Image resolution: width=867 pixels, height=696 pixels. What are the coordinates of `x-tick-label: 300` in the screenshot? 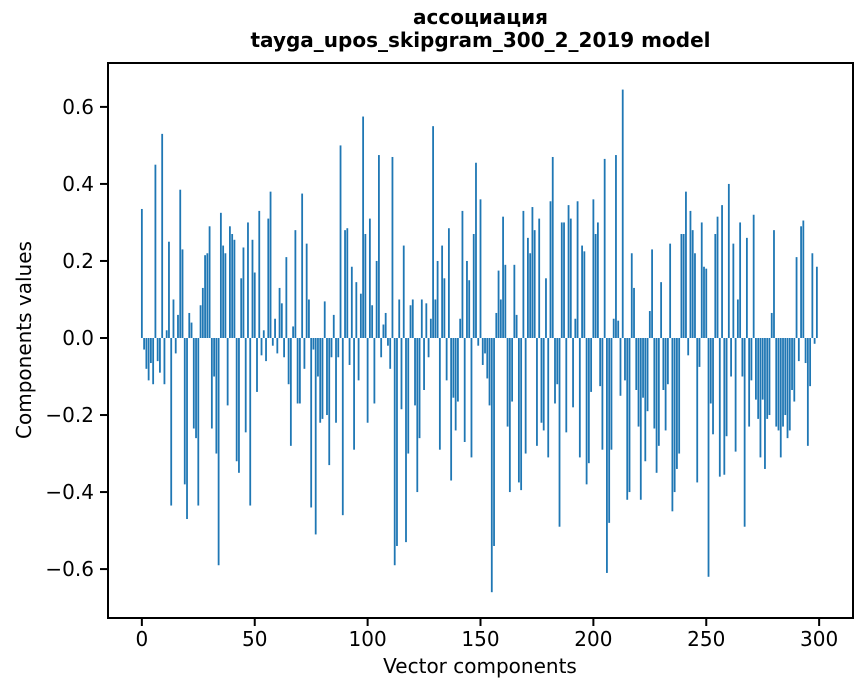 It's located at (819, 639).